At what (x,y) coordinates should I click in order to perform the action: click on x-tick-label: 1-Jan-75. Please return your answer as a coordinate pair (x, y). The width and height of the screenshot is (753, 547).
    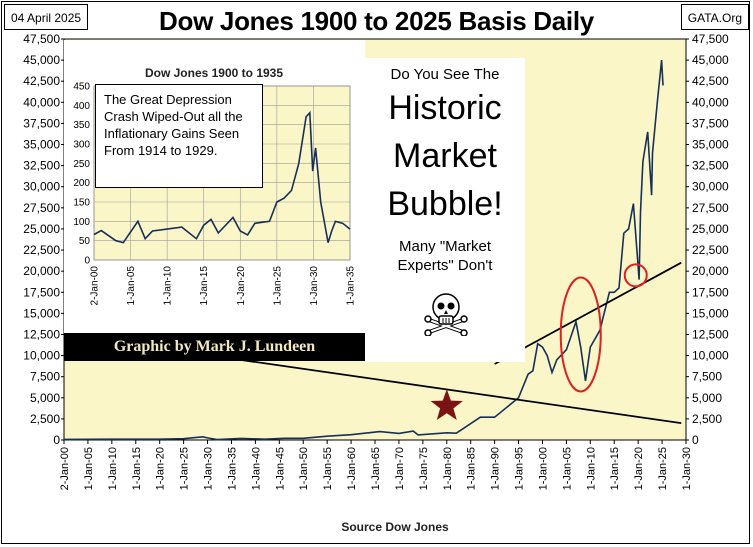
    Looking at the image, I should click on (424, 468).